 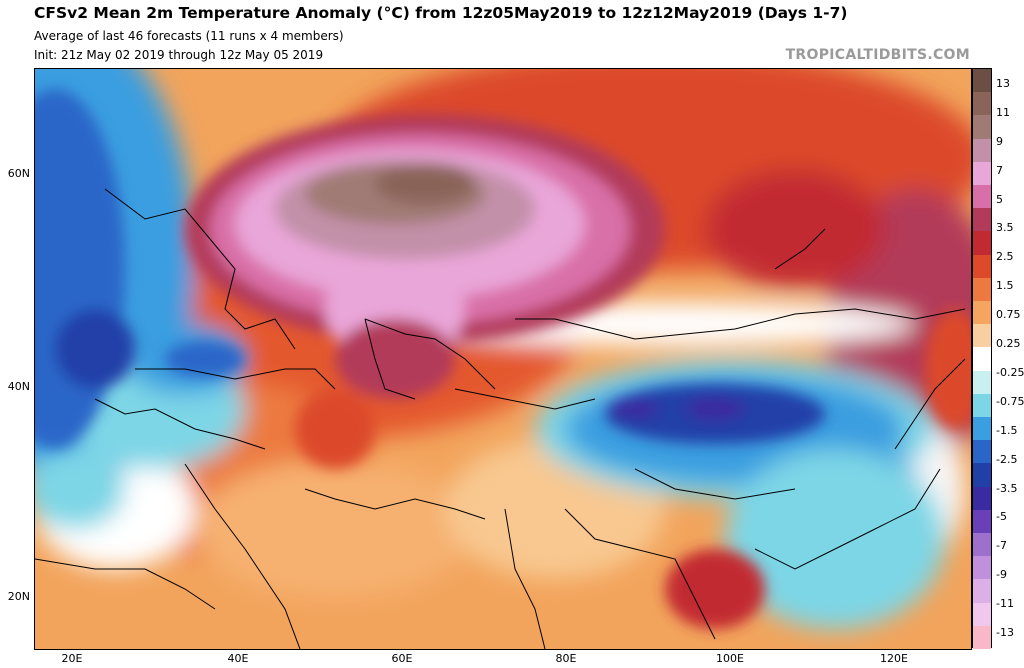 What do you see at coordinates (1010, 401) in the screenshot?
I see `colorbar-label: -0.75` at bounding box center [1010, 401].